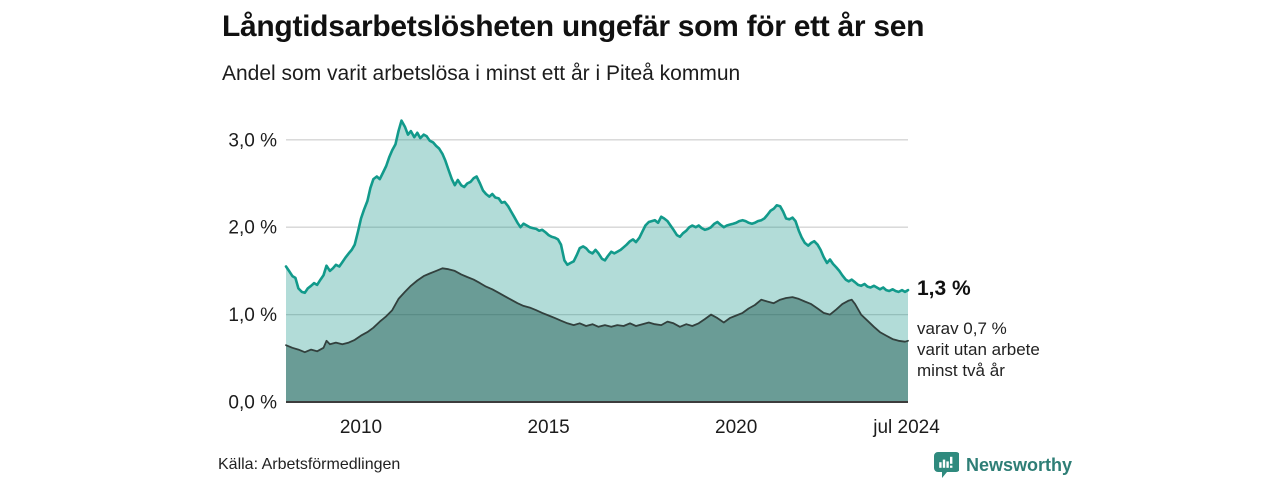  What do you see at coordinates (906, 427) in the screenshot?
I see `x-tick-label: jul 2024` at bounding box center [906, 427].